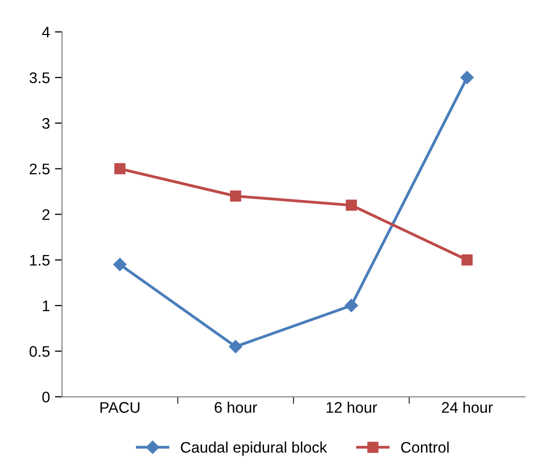 This screenshot has width=544, height=469. What do you see at coordinates (236, 407) in the screenshot?
I see `x-tick-label: 6 hour` at bounding box center [236, 407].